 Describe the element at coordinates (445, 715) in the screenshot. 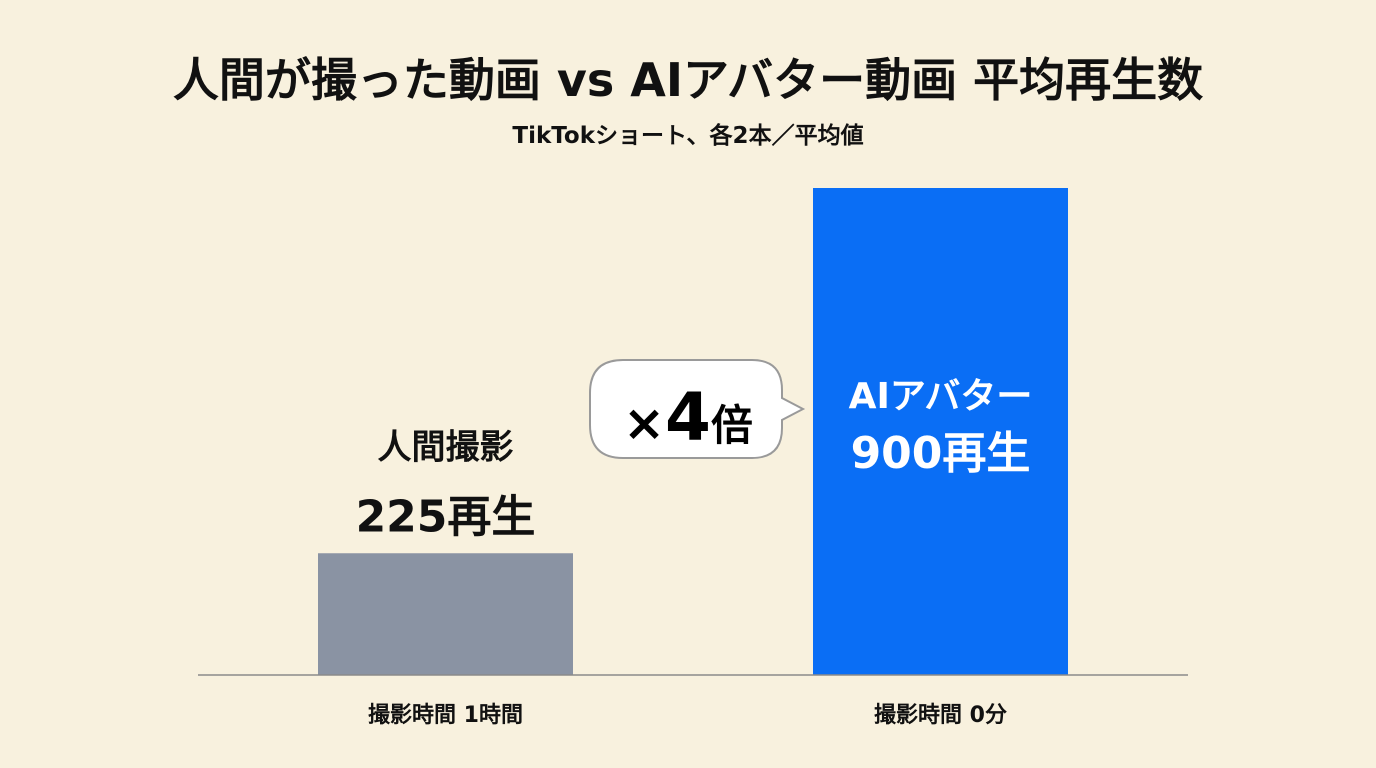

I see `x-tick-label: 撮影時間 1時間` at that location.